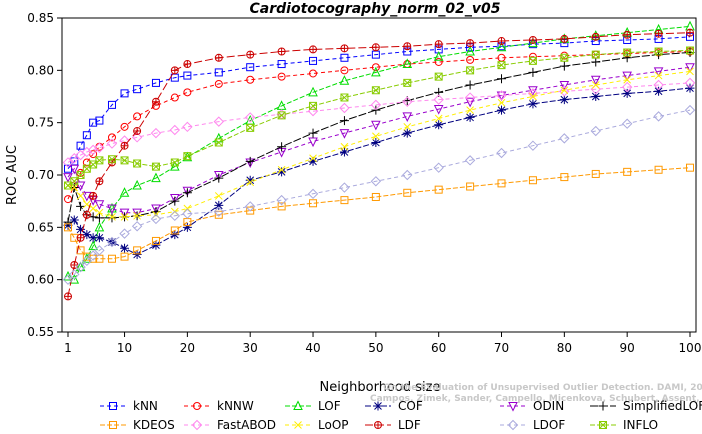 Image resolution: width=702 pixels, height=434 pixels. What do you see at coordinates (187, 348) in the screenshot?
I see `x-tick-label: 20` at bounding box center [187, 348].